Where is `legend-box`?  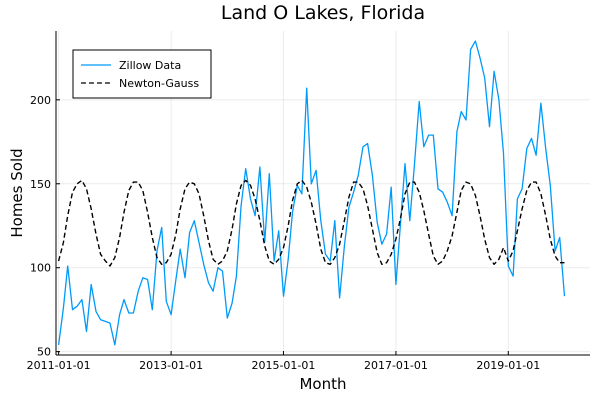 legend-box is located at coordinates (142, 74).